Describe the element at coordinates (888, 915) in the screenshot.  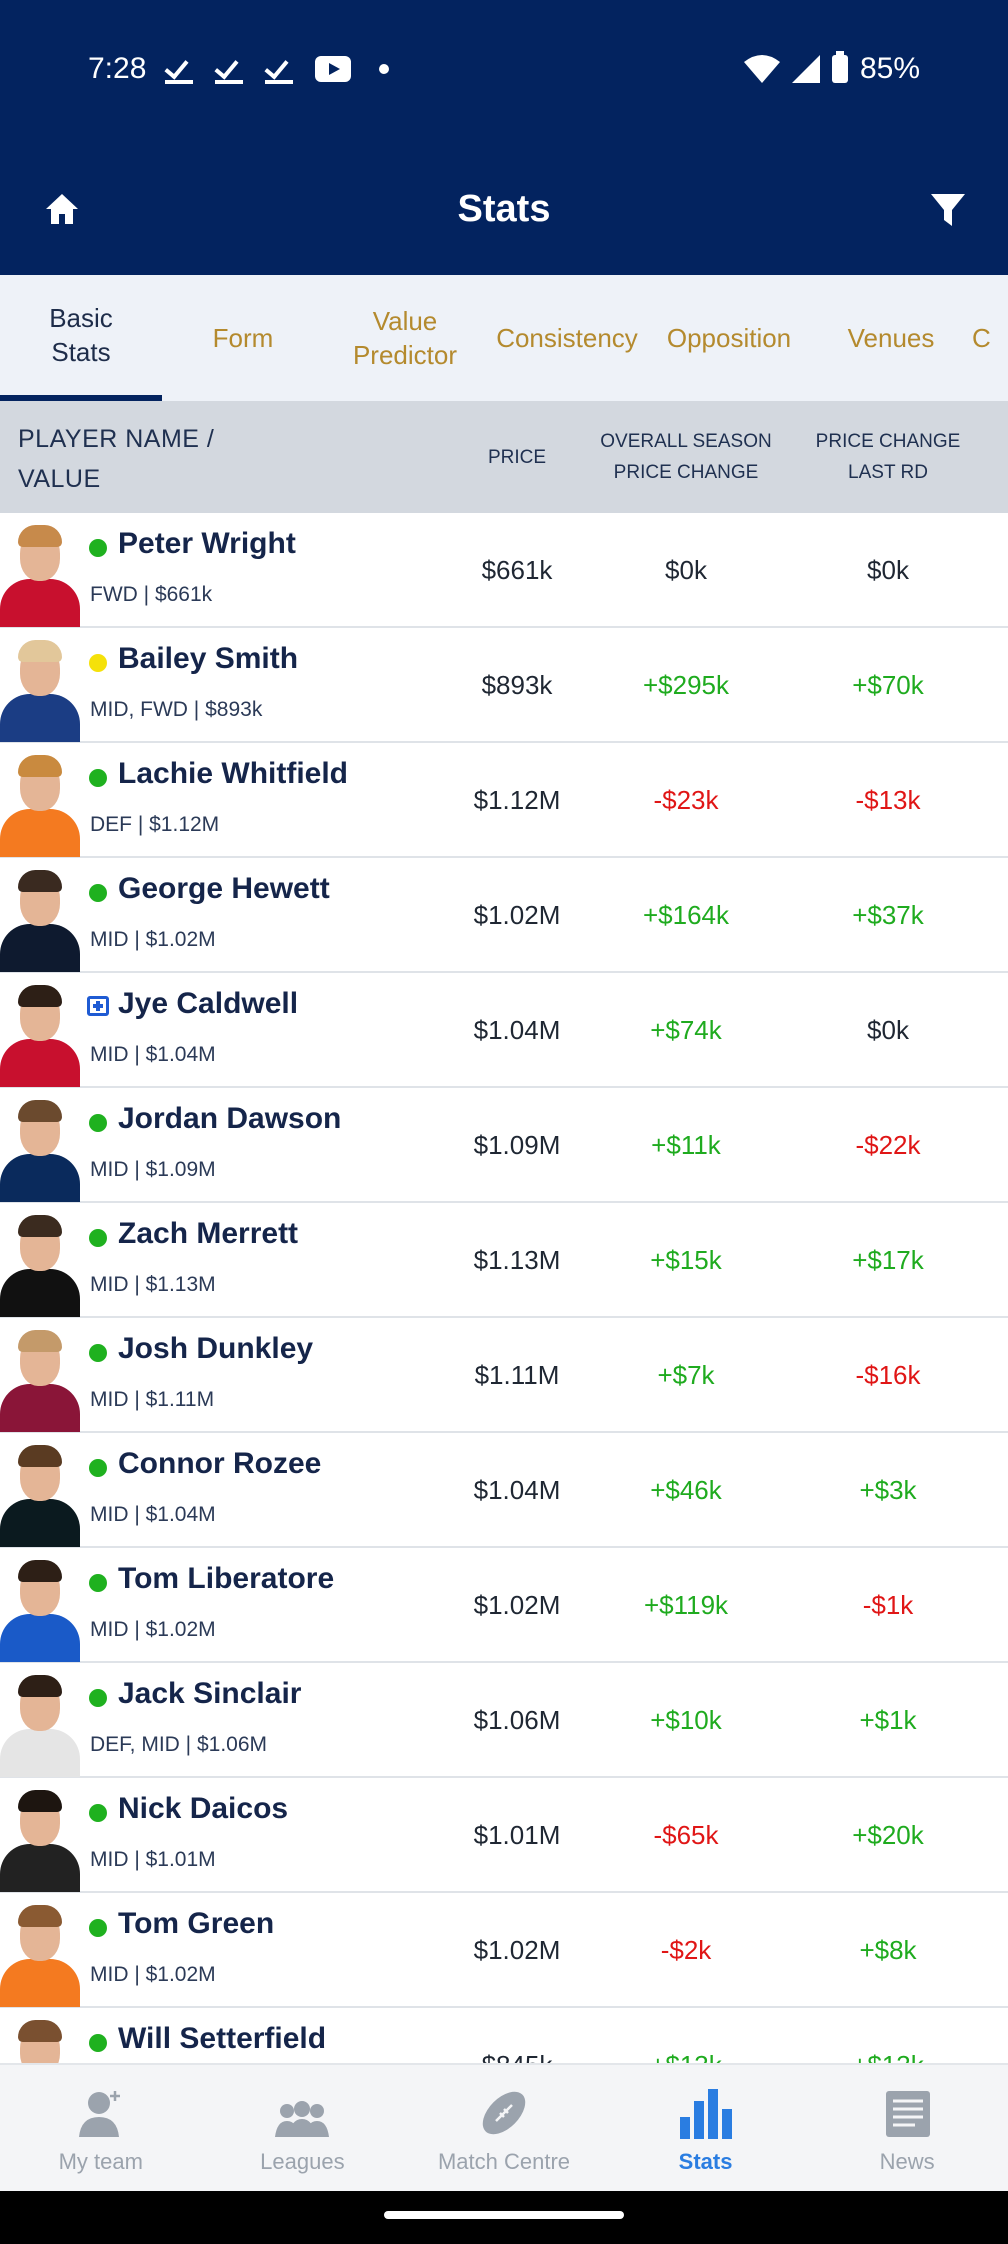
I see `last-round-price-change: +$37k` at that location.